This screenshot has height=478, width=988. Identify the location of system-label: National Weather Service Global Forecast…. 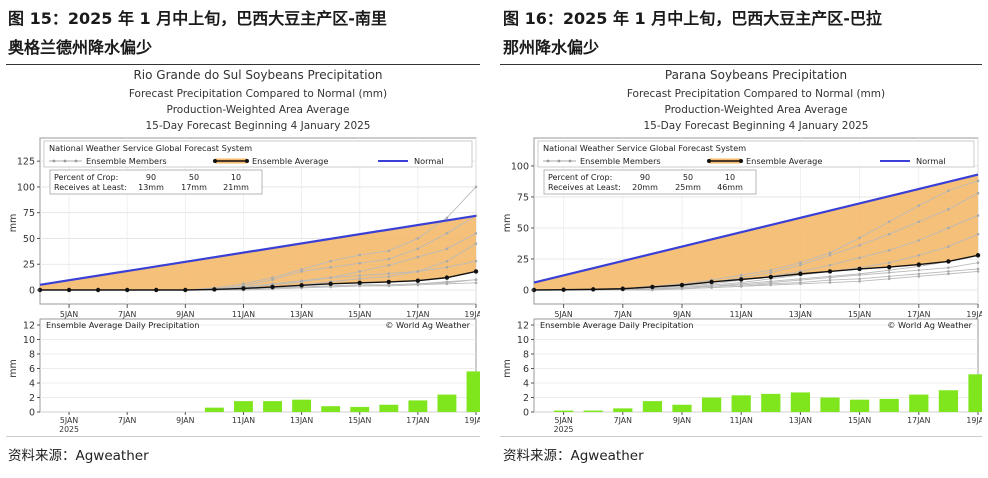
(644, 148).